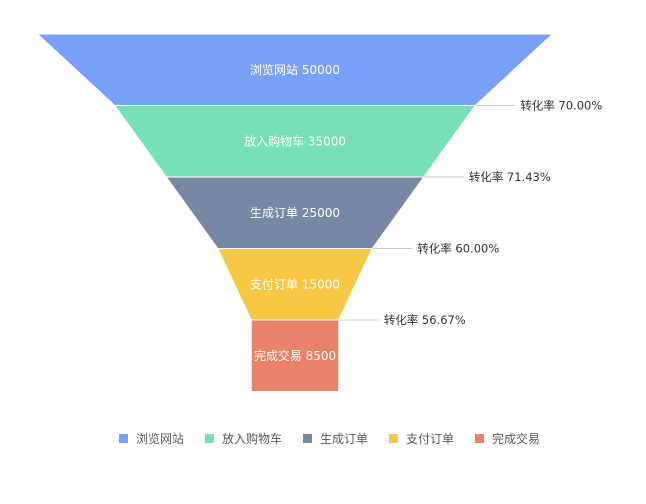  I want to click on funnel-segment, so click(295, 355).